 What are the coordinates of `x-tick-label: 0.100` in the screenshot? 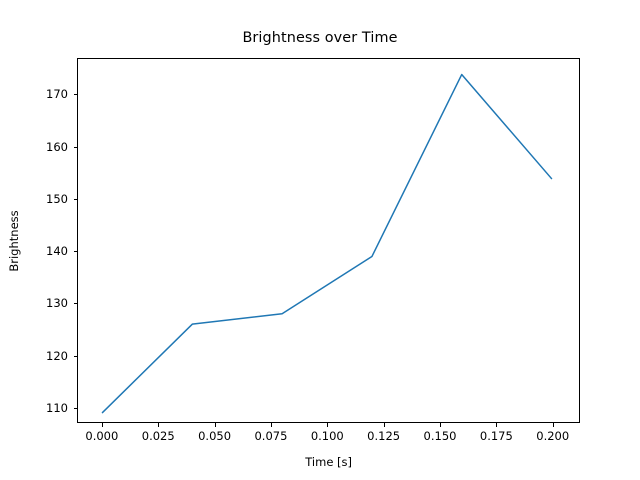 It's located at (327, 436).